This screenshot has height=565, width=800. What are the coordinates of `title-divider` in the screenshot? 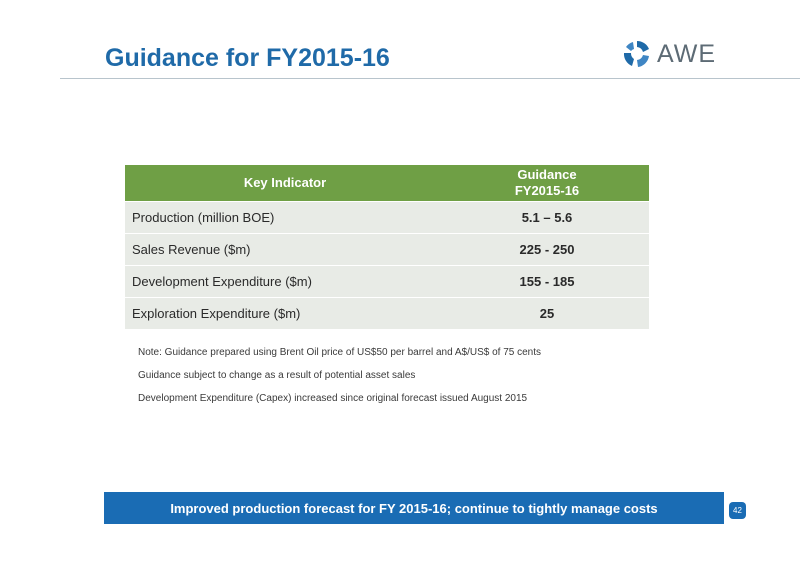 It's located at (430, 78).